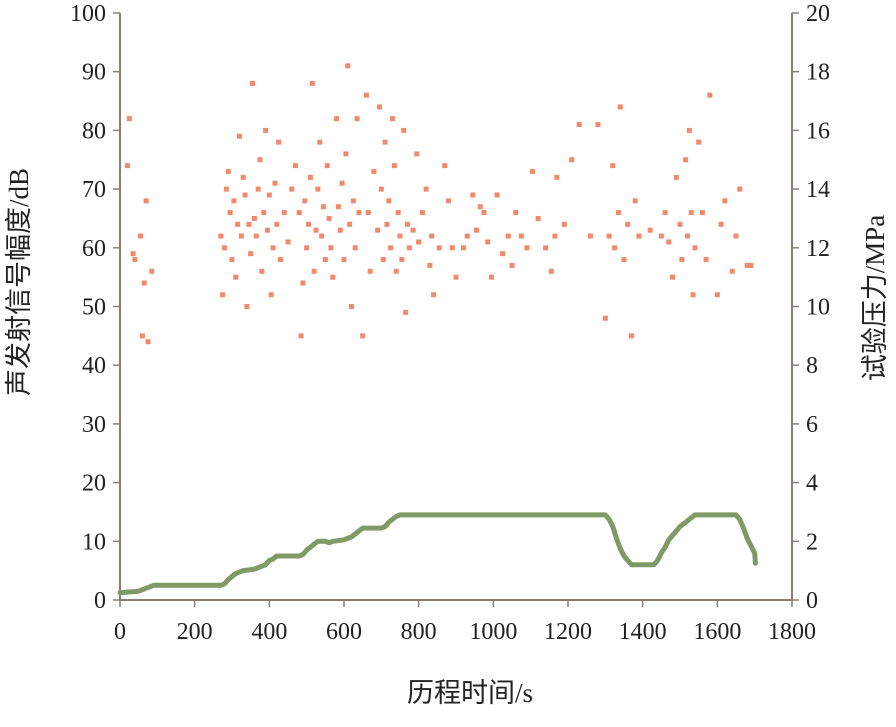 The height and width of the screenshot is (727, 896). What do you see at coordinates (818, 14) in the screenshot?
I see `right-y-tick-label: 20` at bounding box center [818, 14].